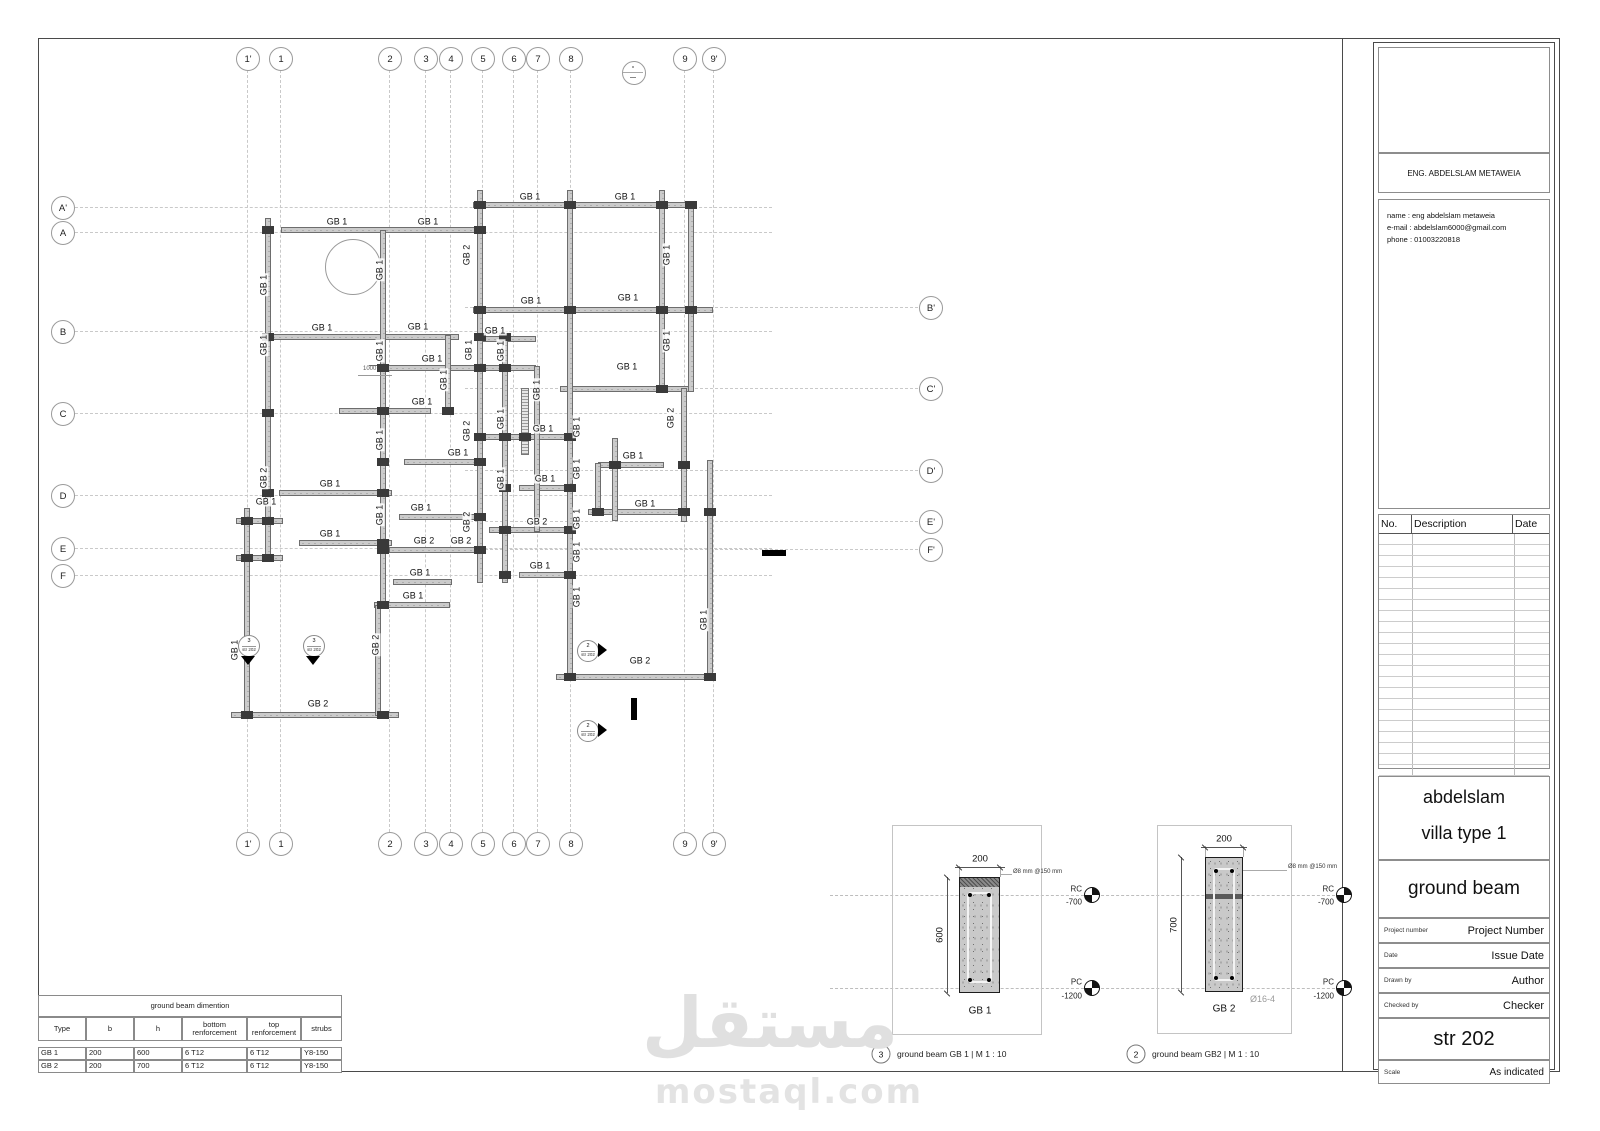 This screenshot has width=1600, height=1131. I want to click on dimension-line, so click(947, 935).